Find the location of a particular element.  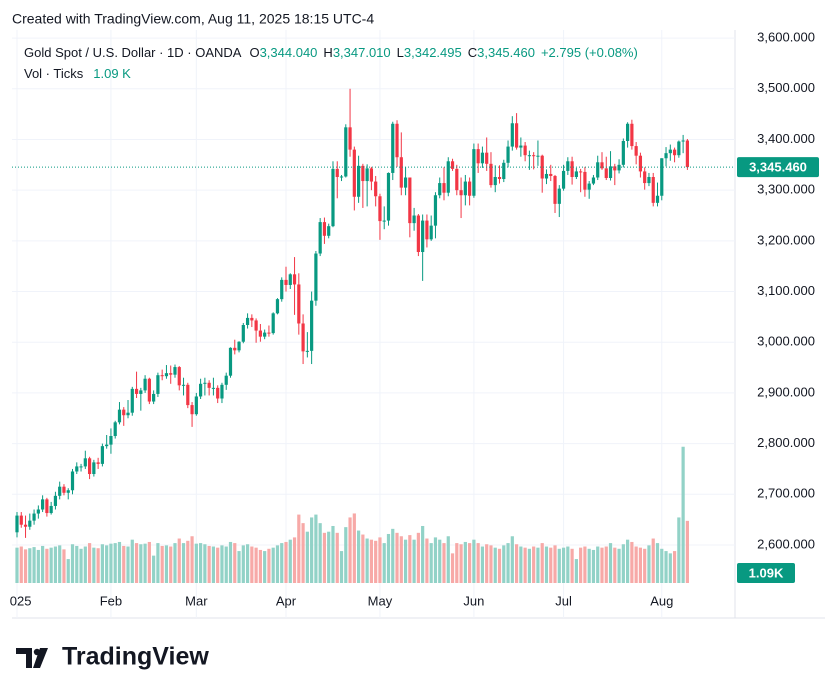

volume-name: Vol · Ticks is located at coordinates (54, 73).